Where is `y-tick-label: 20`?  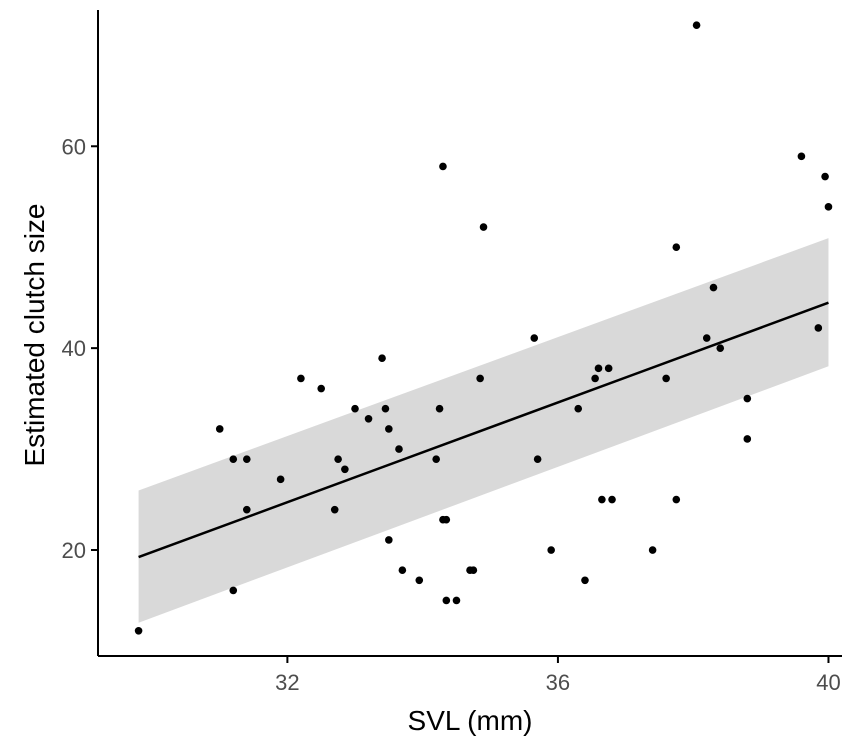 y-tick-label: 20 is located at coordinates (74, 550).